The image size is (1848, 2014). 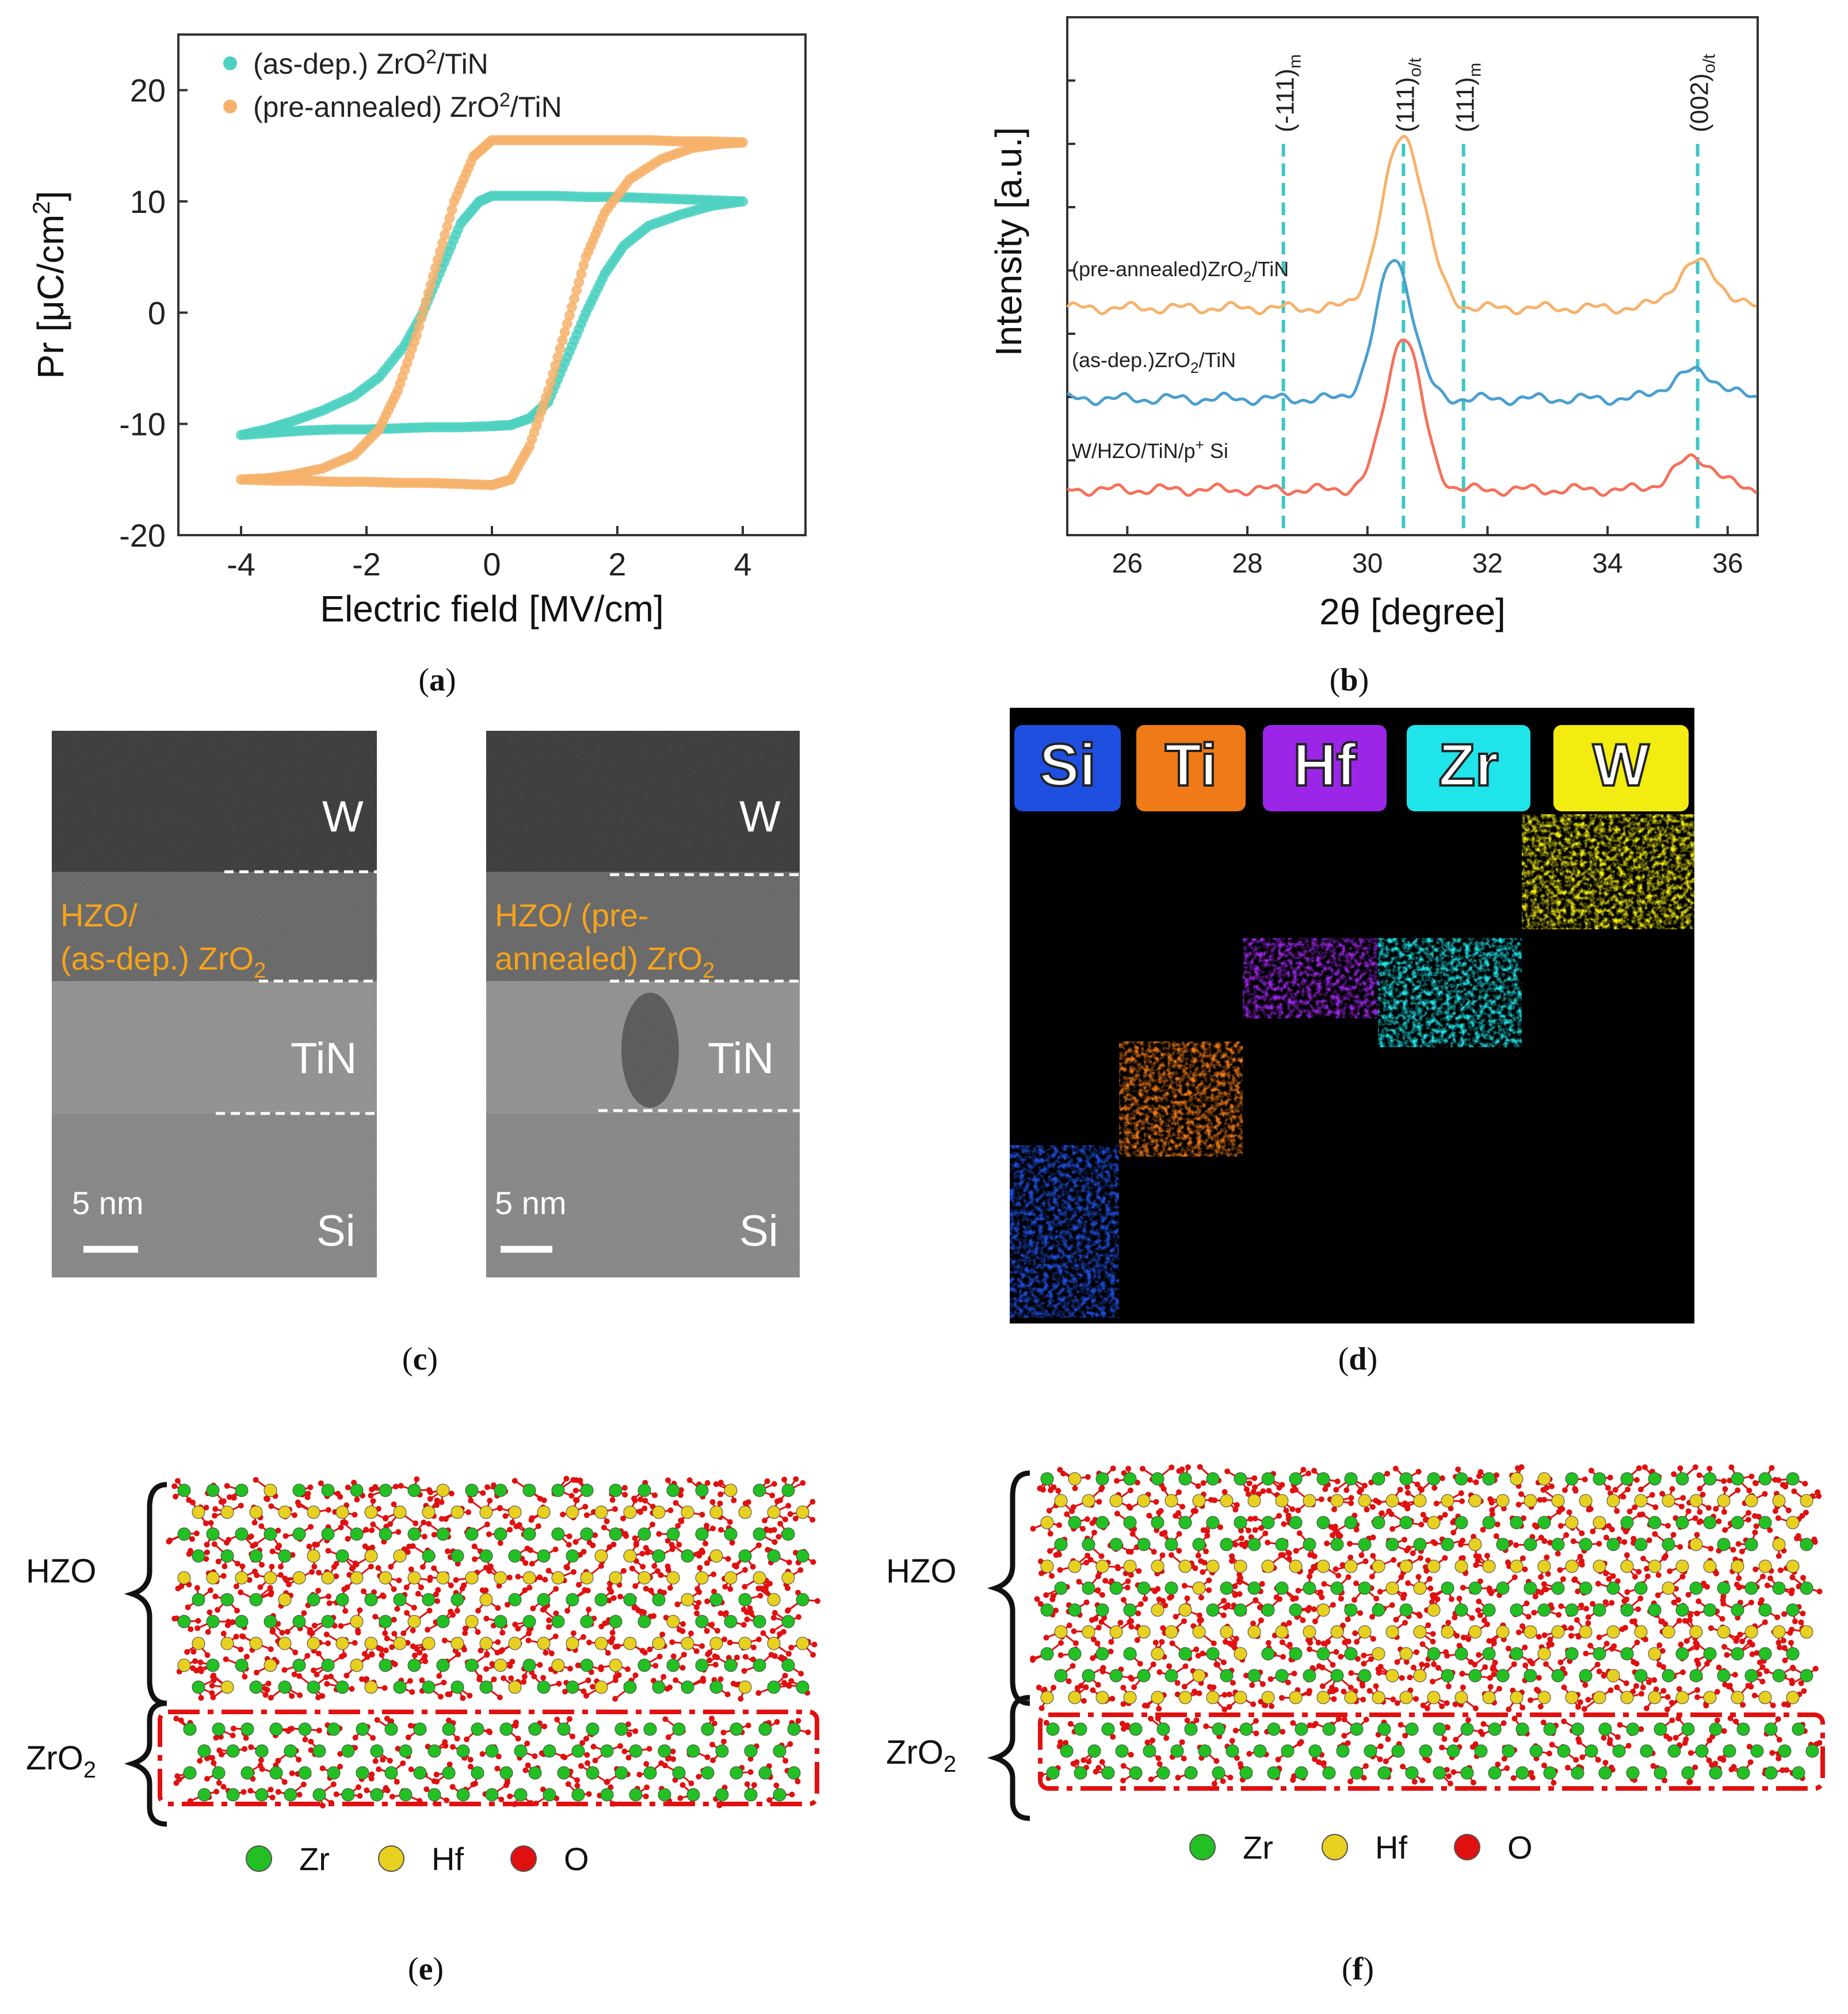 What do you see at coordinates (742, 564) in the screenshot?
I see `a-xtick-label: 4` at bounding box center [742, 564].